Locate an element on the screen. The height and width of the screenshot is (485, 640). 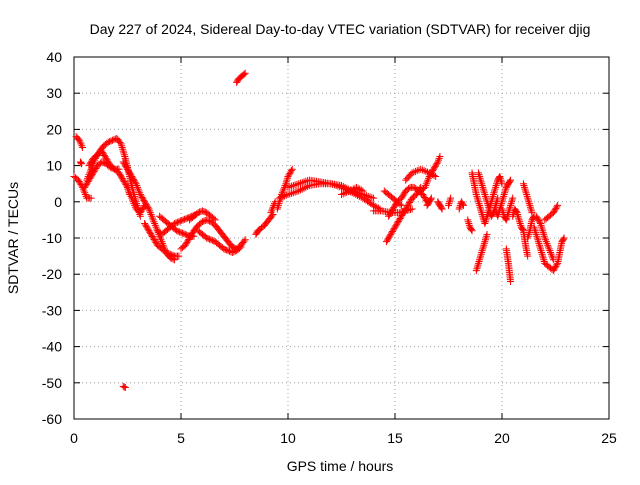
y-tick-label: -20 is located at coordinates (52, 274).